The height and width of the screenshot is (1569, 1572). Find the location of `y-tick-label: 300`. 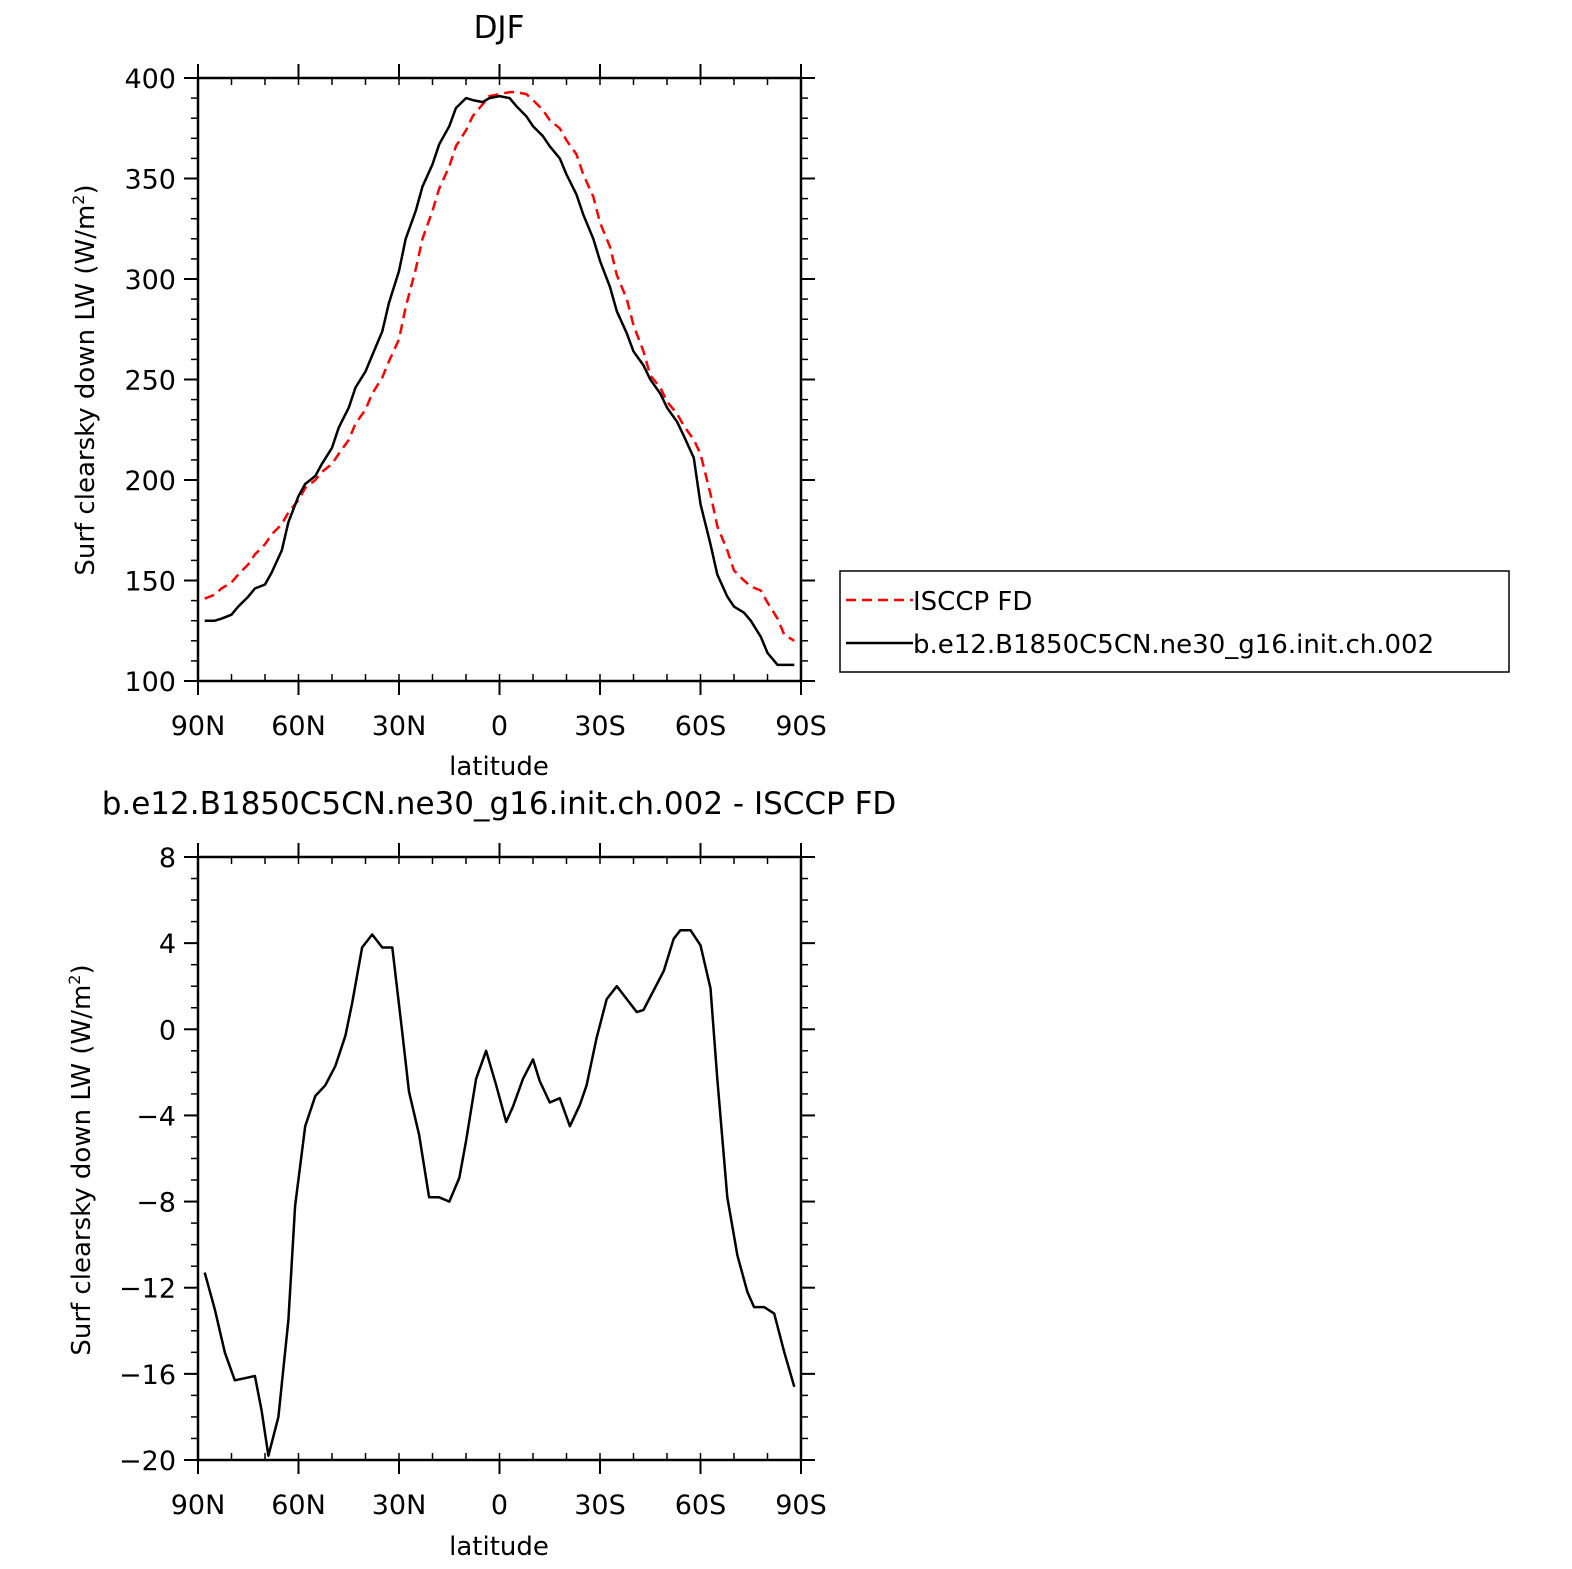

y-tick-label: 300 is located at coordinates (150, 280).